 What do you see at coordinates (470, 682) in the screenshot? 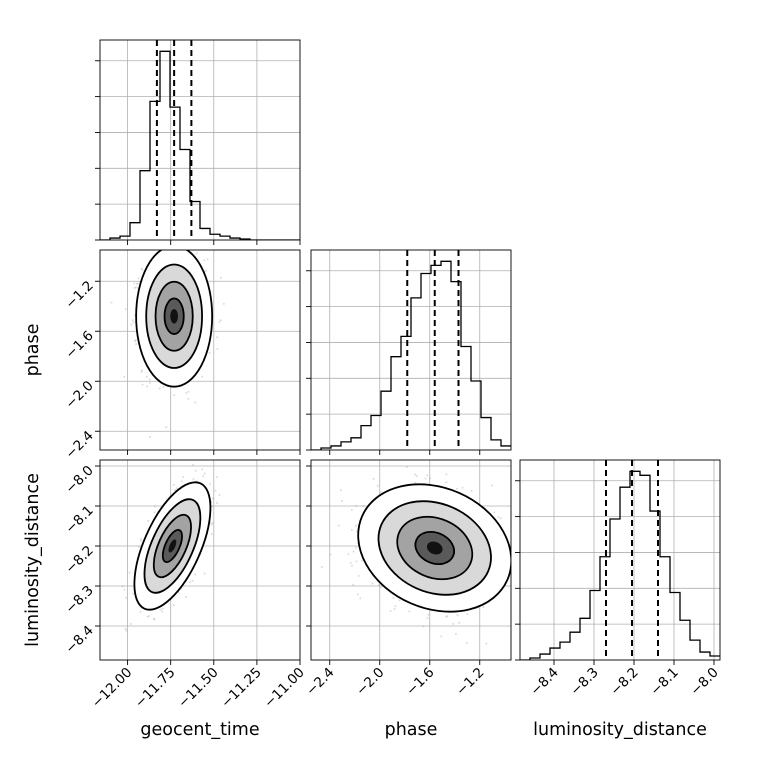
I see `x-tick-label: −1.2` at bounding box center [470, 682].